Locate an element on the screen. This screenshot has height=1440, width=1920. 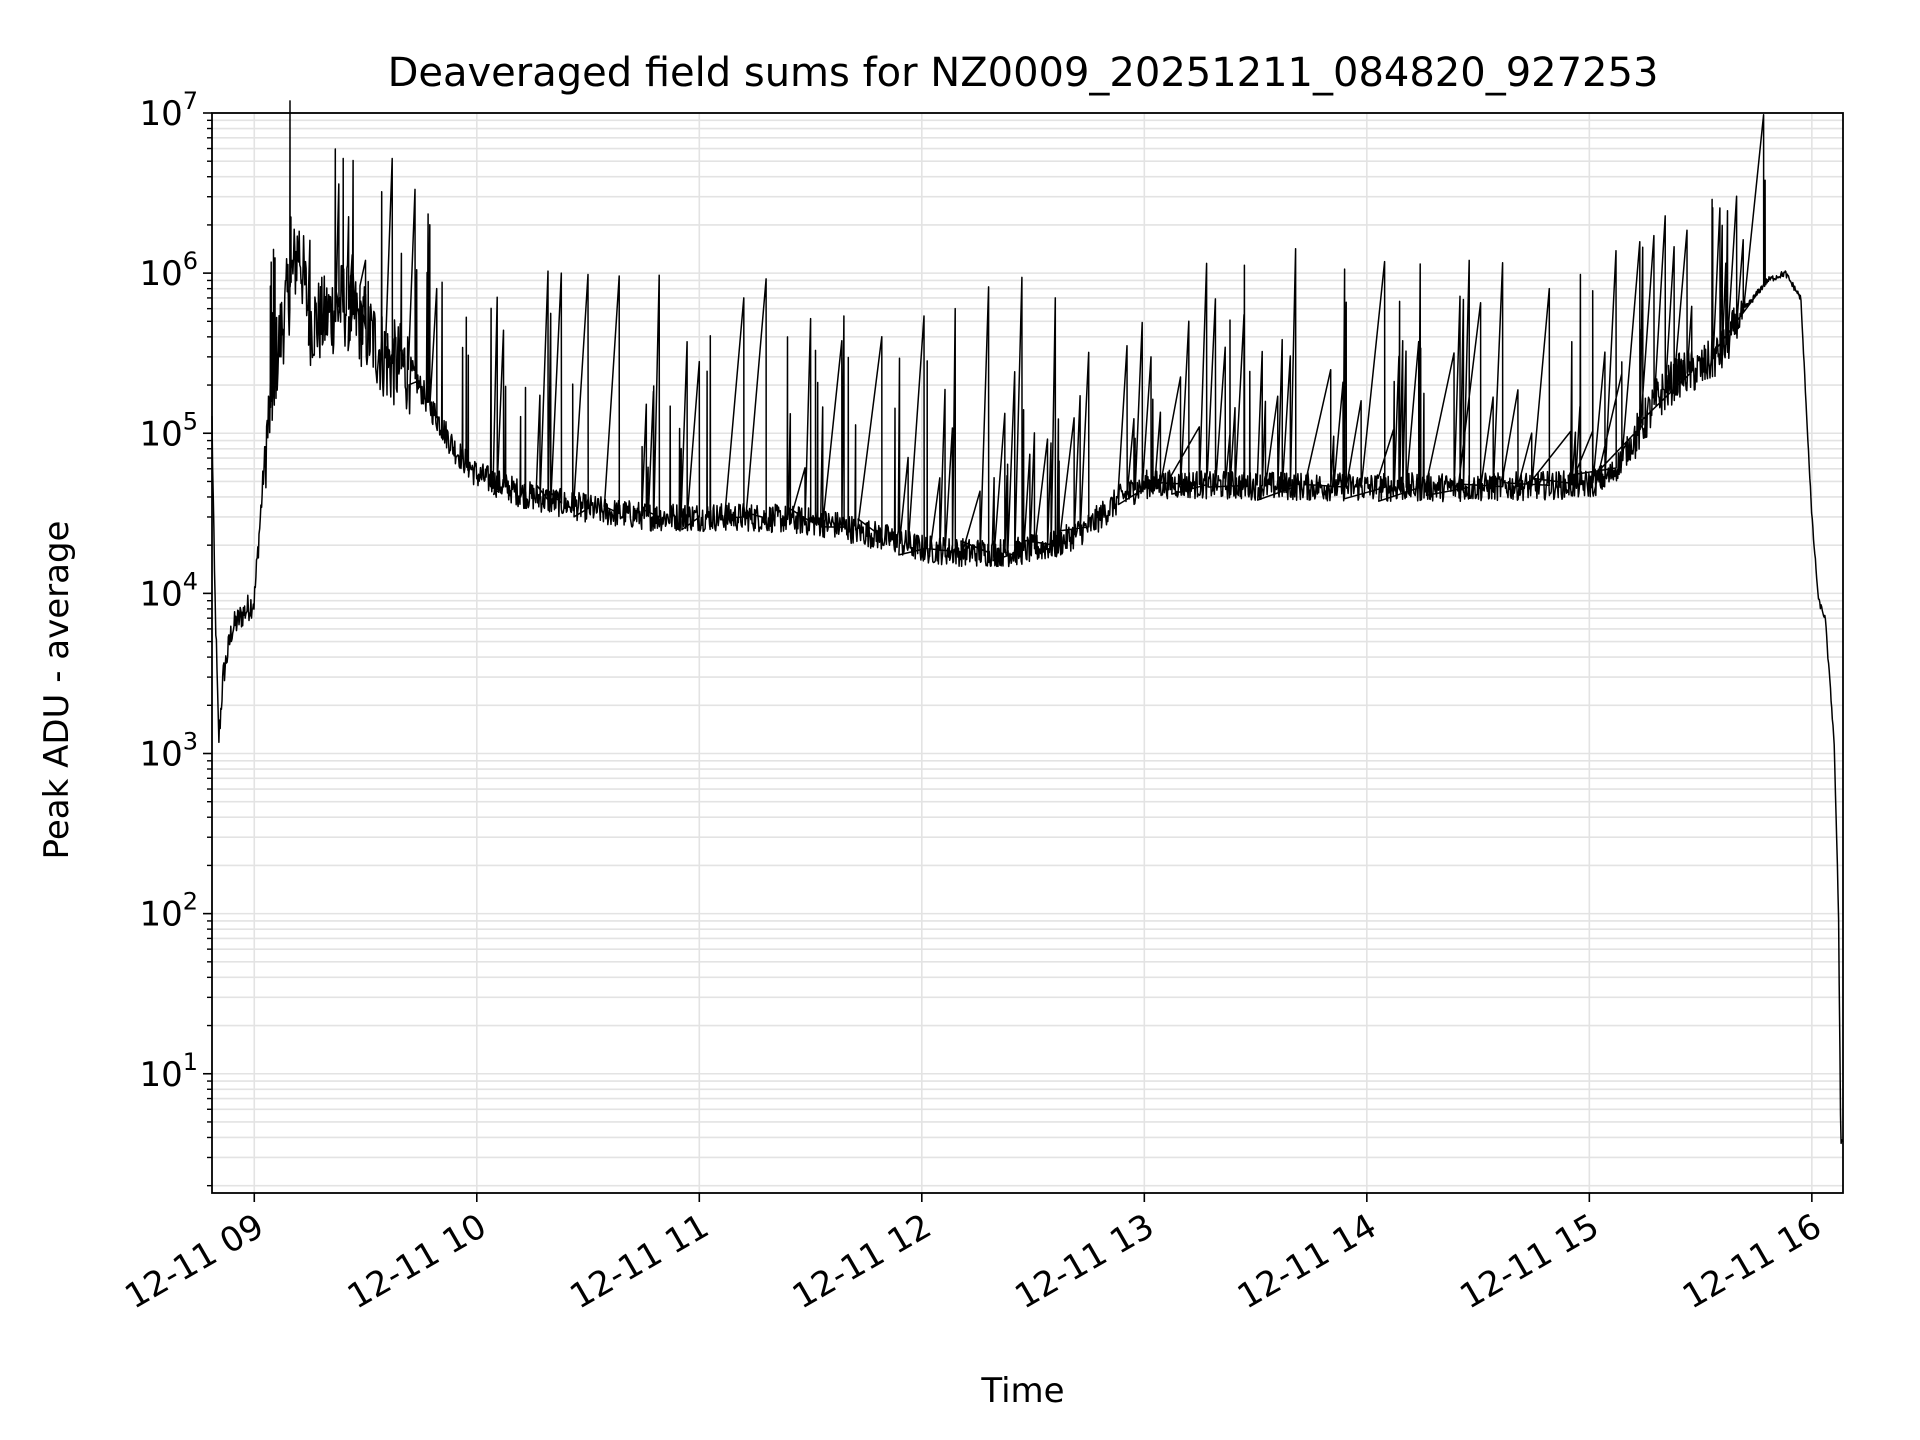
y-tick-label: 10⁵ is located at coordinates (168, 430).